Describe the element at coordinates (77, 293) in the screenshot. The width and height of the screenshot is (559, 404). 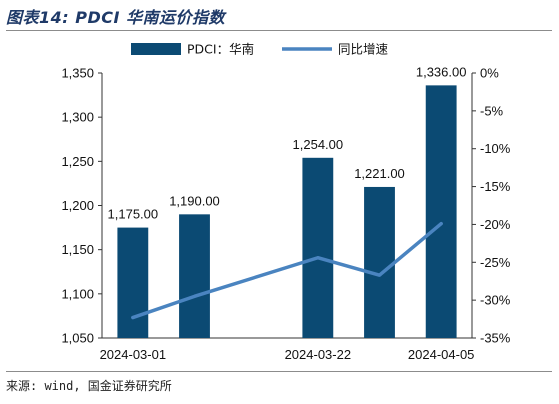
I see `left-tick-label: 1,100` at that location.